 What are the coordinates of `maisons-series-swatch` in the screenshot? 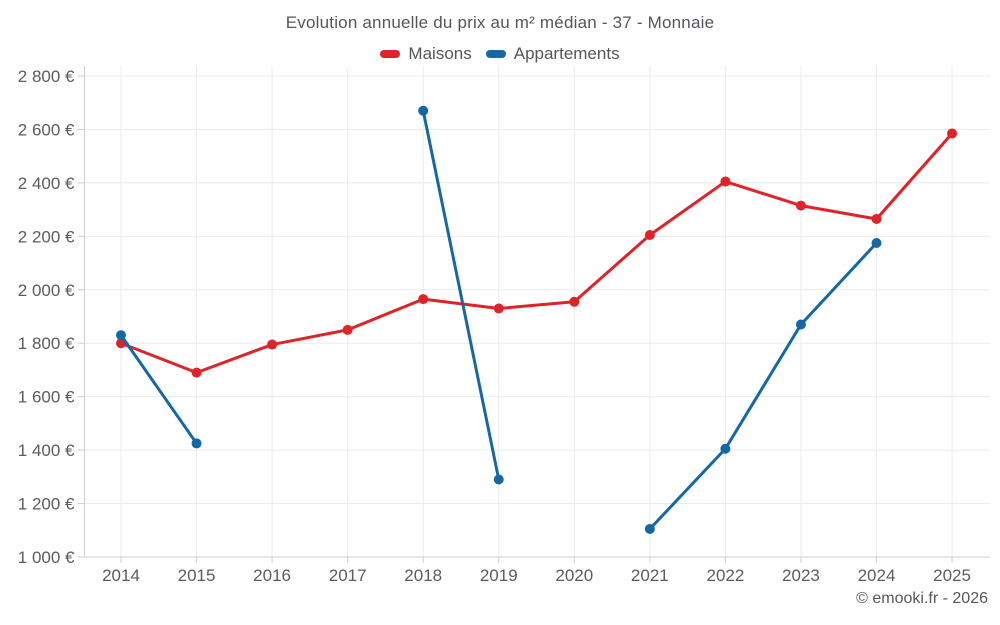 It's located at (390, 54).